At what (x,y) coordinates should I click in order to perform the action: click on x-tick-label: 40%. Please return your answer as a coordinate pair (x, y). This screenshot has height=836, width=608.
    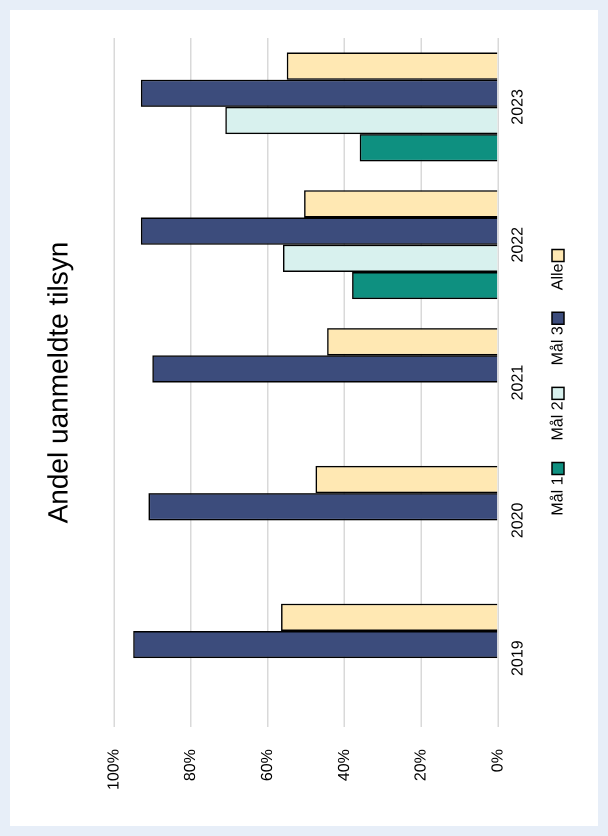
    Looking at the image, I should click on (344, 765).